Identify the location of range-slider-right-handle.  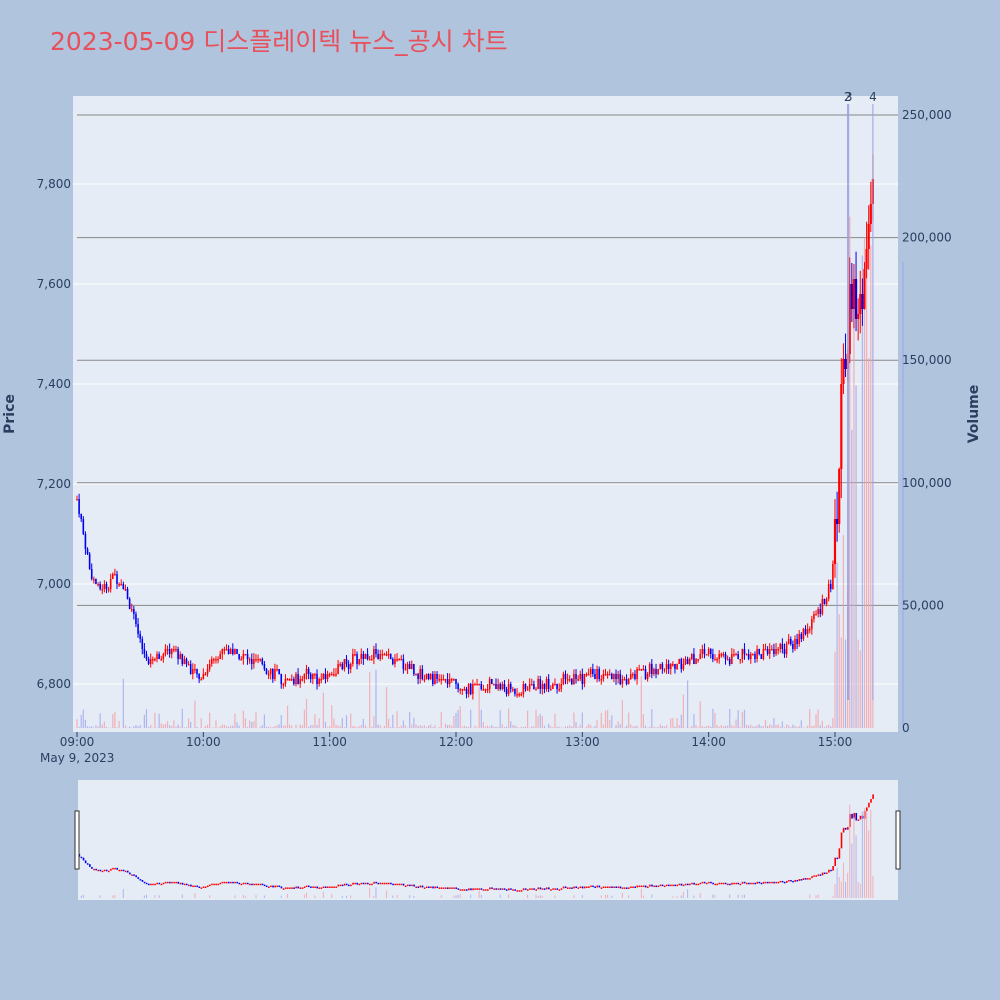
(898, 840).